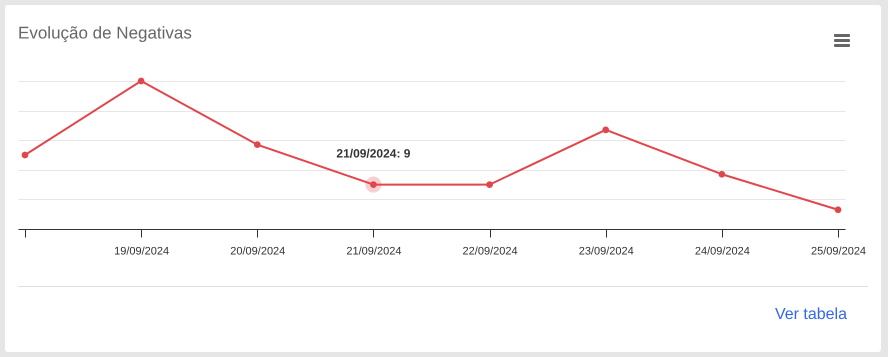  What do you see at coordinates (258, 252) in the screenshot?
I see `x-tick-label: 20/09/2024` at bounding box center [258, 252].